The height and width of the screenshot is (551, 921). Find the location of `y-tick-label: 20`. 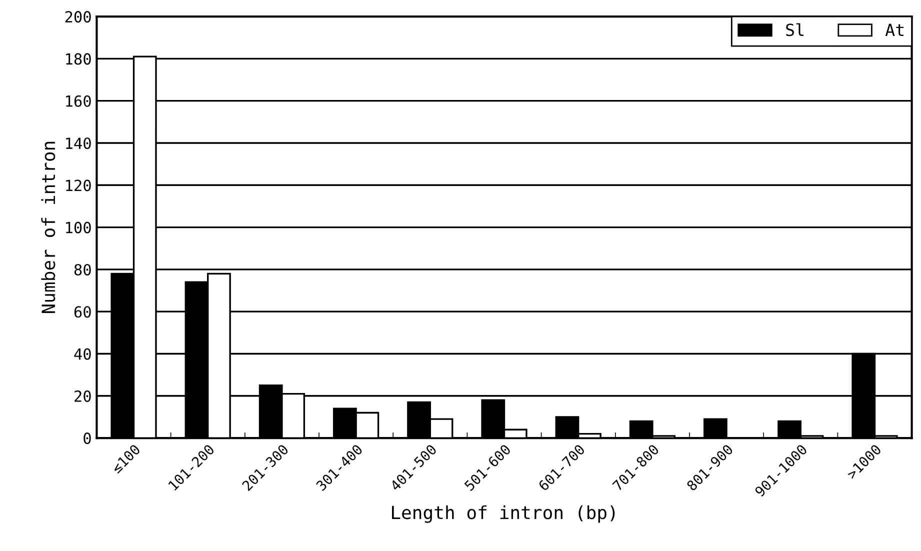

y-tick-label: 20 is located at coordinates (82, 396).